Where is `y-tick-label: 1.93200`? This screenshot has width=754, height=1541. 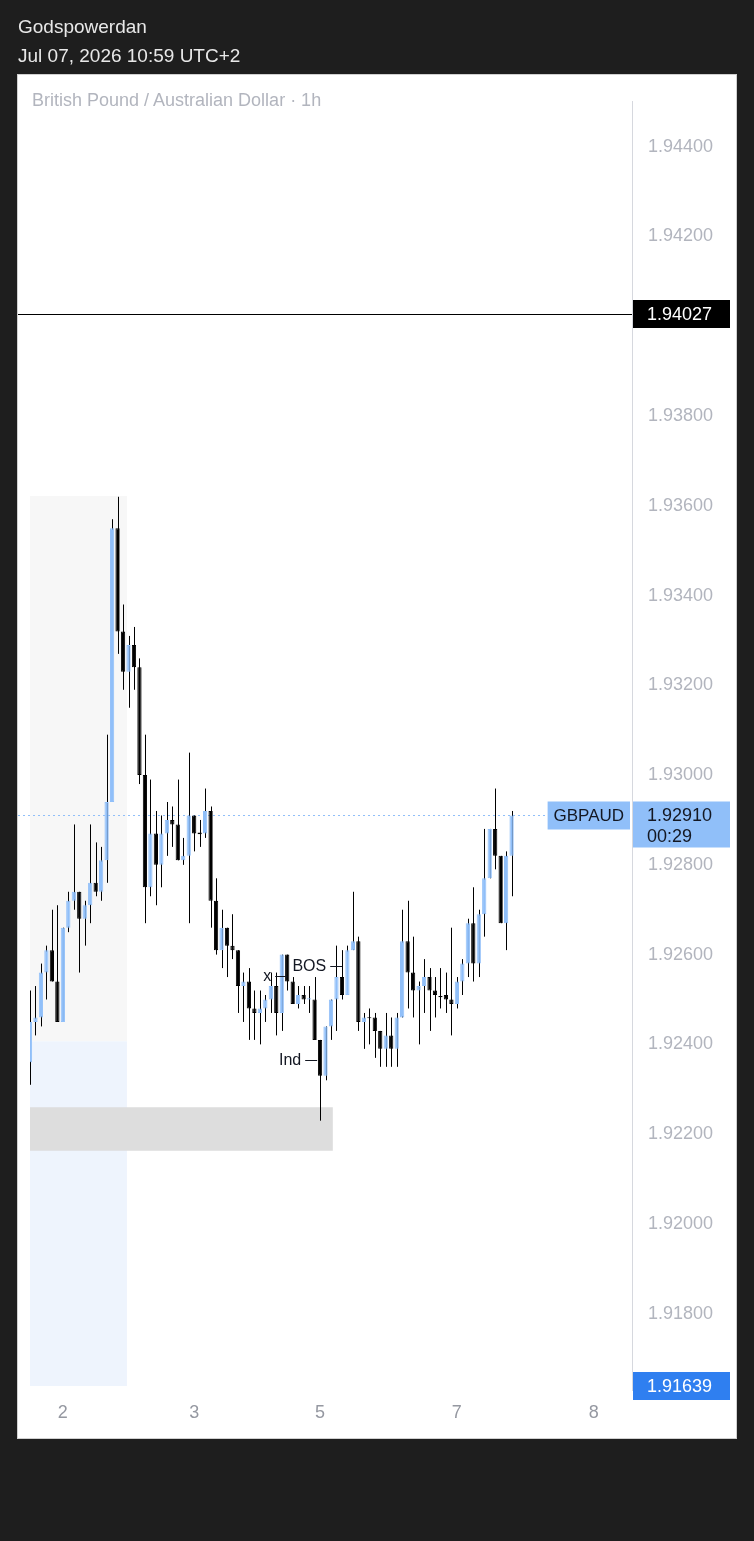 y-tick-label: 1.93200 is located at coordinates (681, 684).